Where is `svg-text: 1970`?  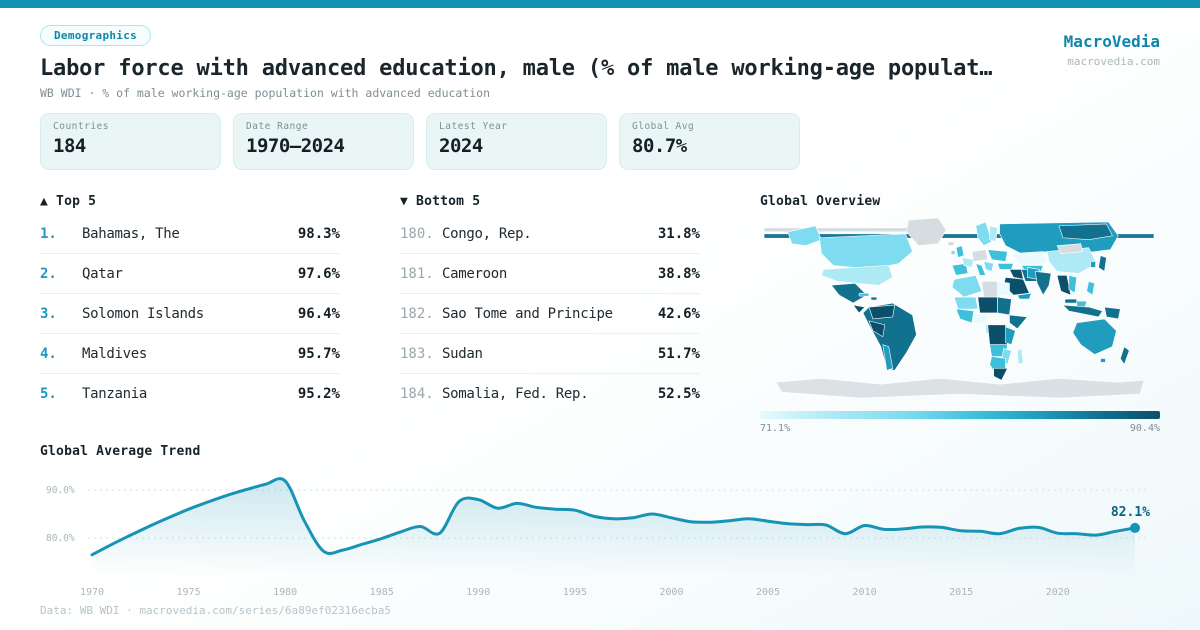
svg-text: 1970 is located at coordinates (92, 592).